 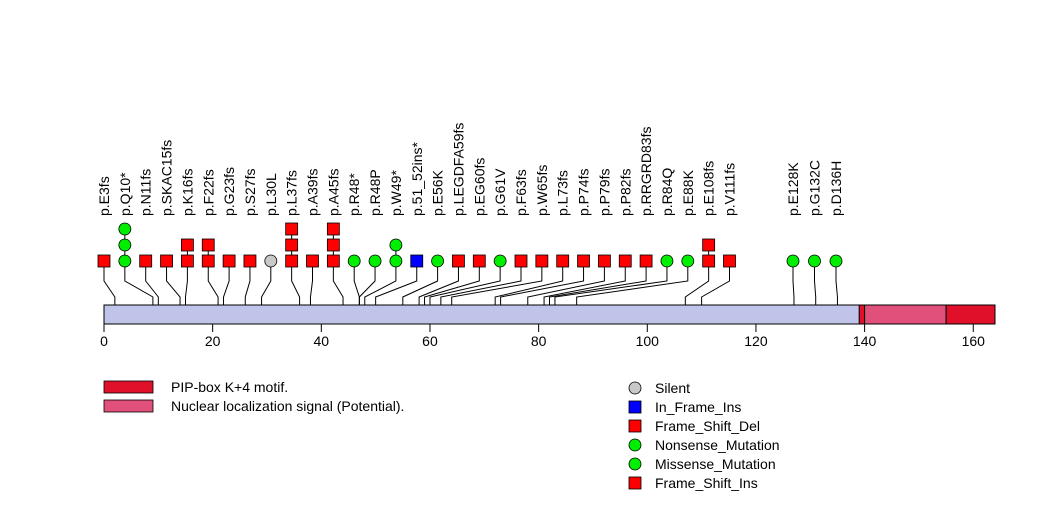 What do you see at coordinates (539, 341) in the screenshot?
I see `x-tick-label: 80` at bounding box center [539, 341].